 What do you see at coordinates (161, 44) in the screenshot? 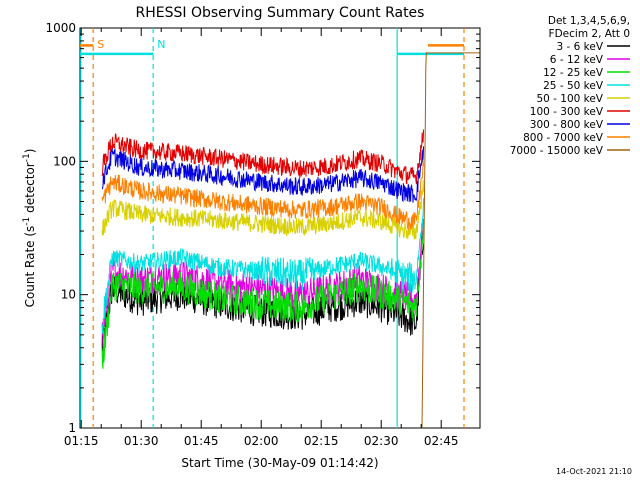
I see `annotation-label: N` at bounding box center [161, 44].